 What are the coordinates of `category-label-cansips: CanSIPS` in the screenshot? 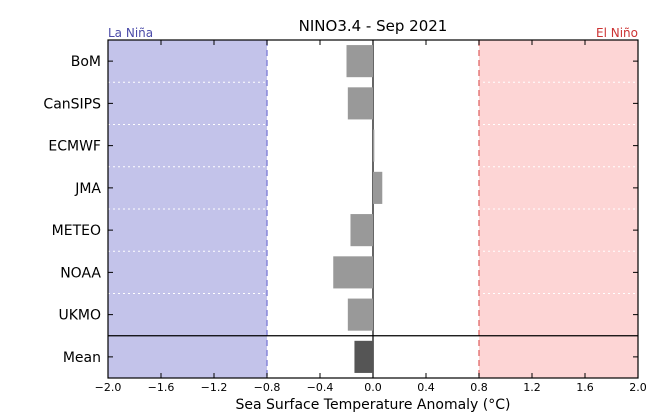 It's located at (72, 104).